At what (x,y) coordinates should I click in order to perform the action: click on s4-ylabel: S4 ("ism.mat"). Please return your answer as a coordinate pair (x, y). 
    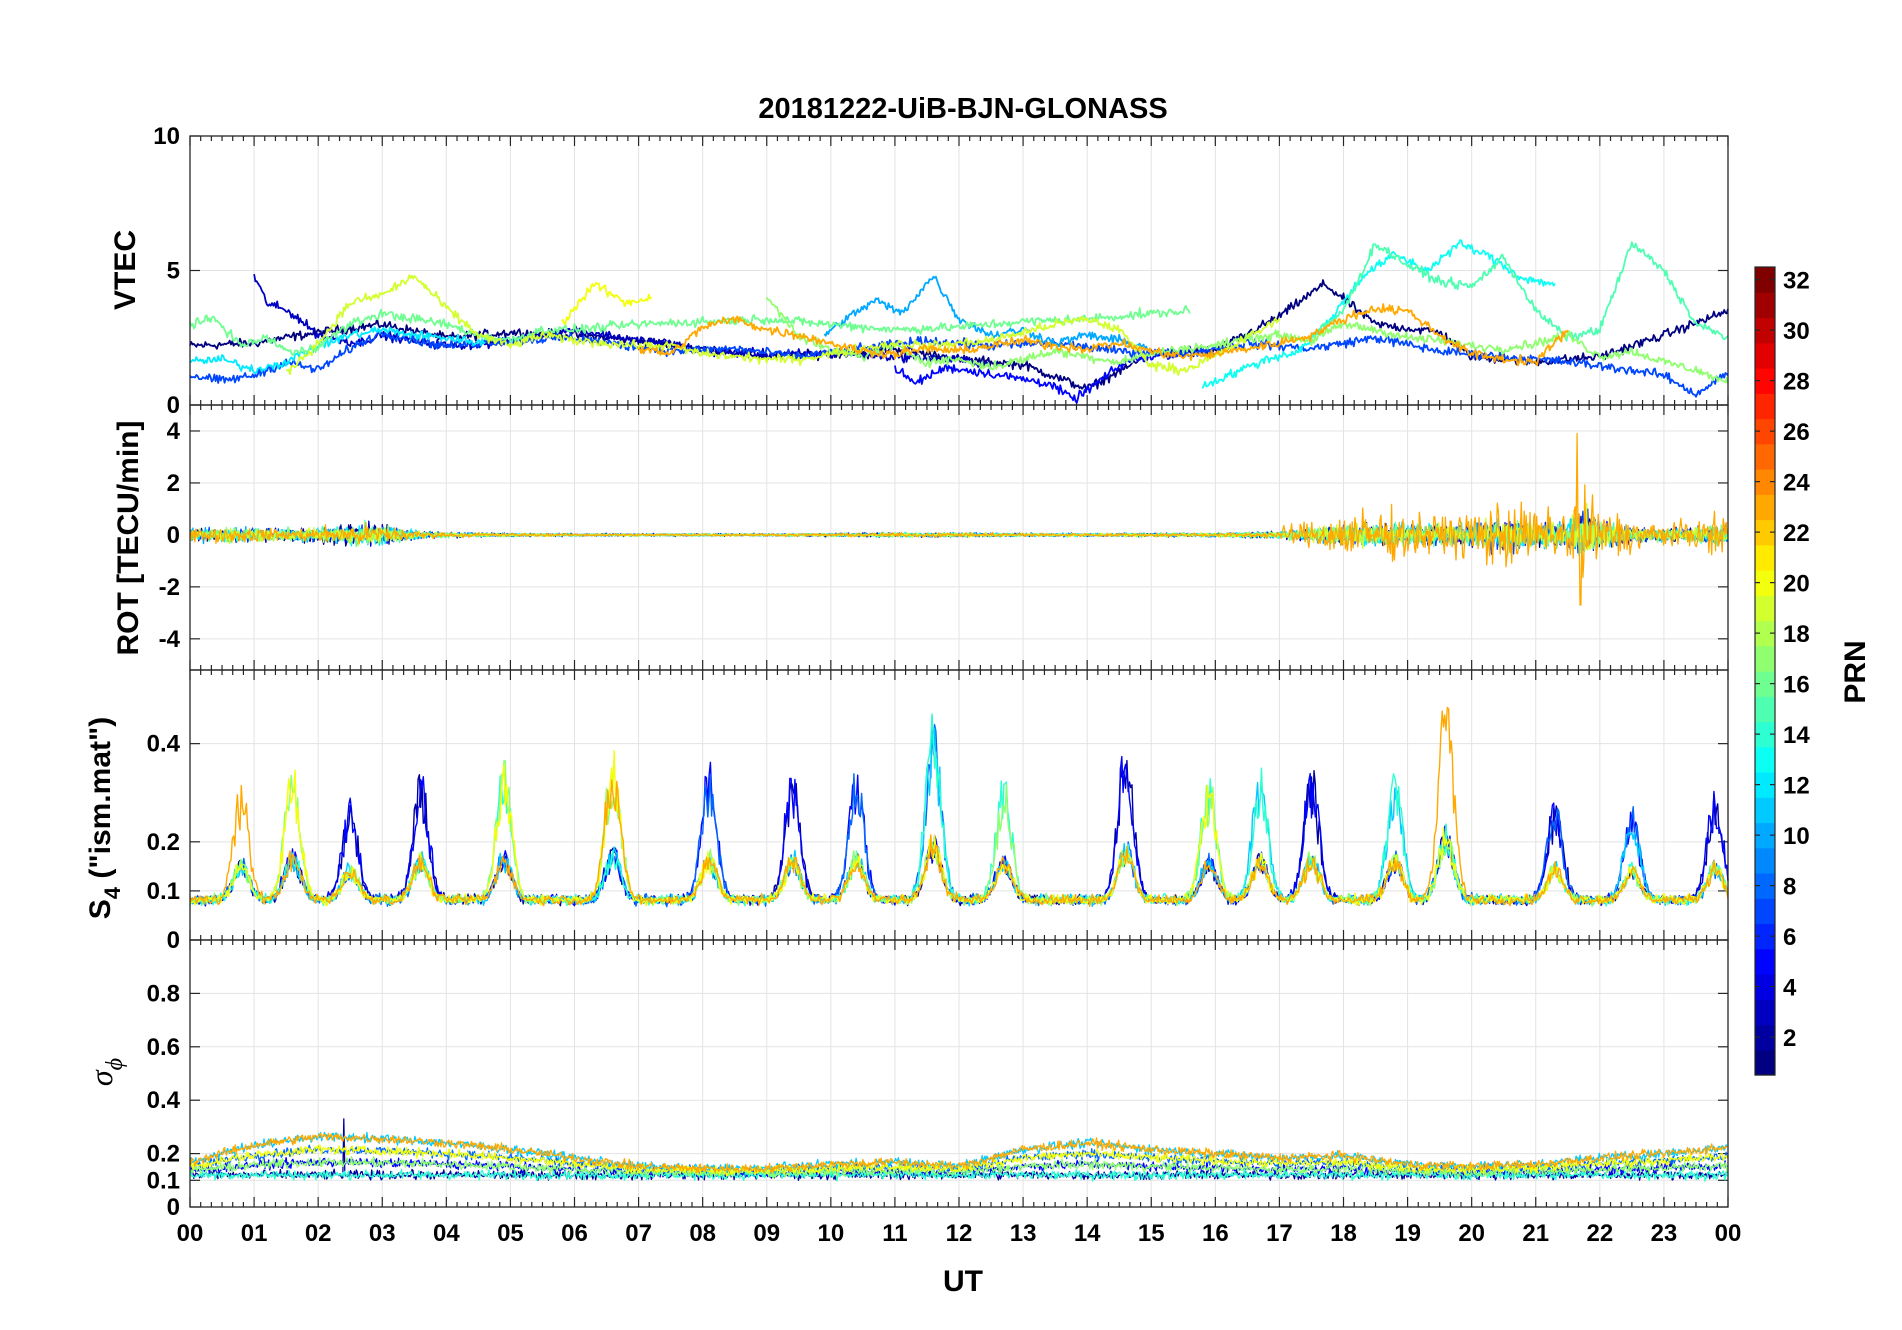
    Looking at the image, I should click on (104, 818).